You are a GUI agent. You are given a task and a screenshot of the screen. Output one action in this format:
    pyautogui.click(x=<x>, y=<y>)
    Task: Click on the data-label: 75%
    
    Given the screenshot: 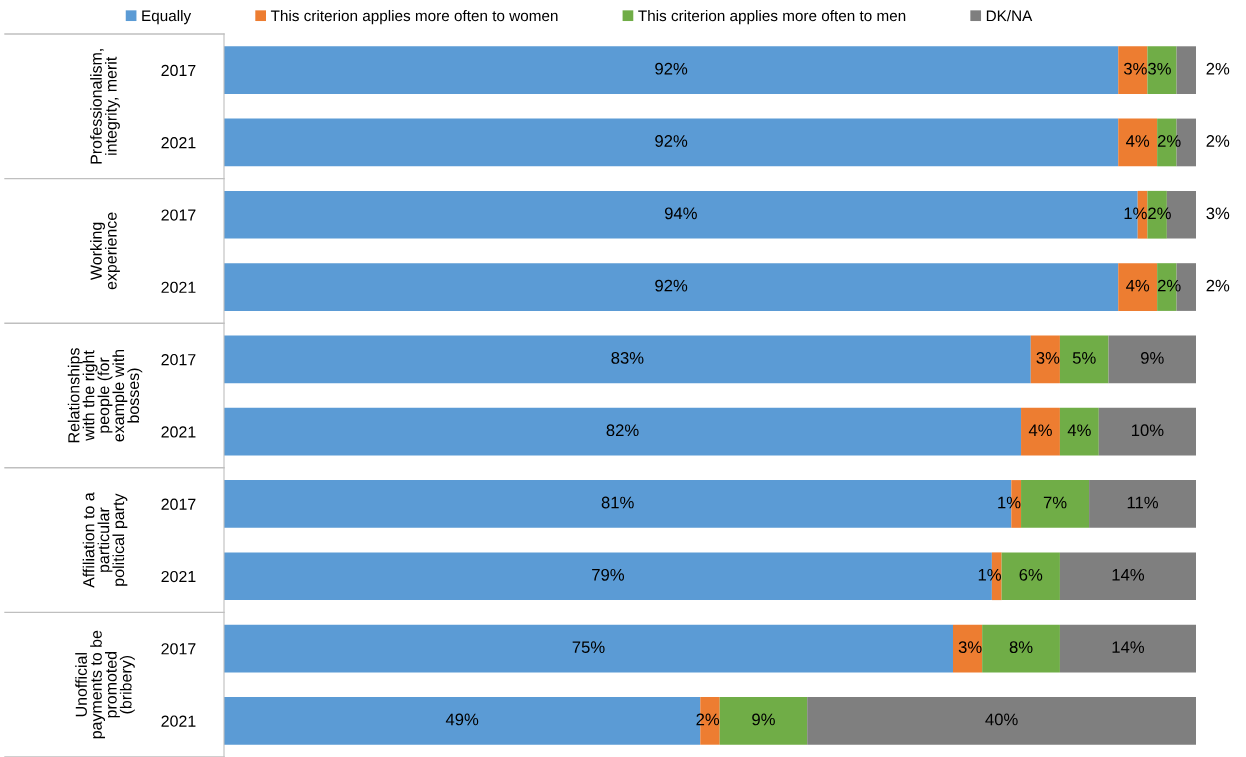 What is the action you would take?
    pyautogui.click(x=588, y=647)
    